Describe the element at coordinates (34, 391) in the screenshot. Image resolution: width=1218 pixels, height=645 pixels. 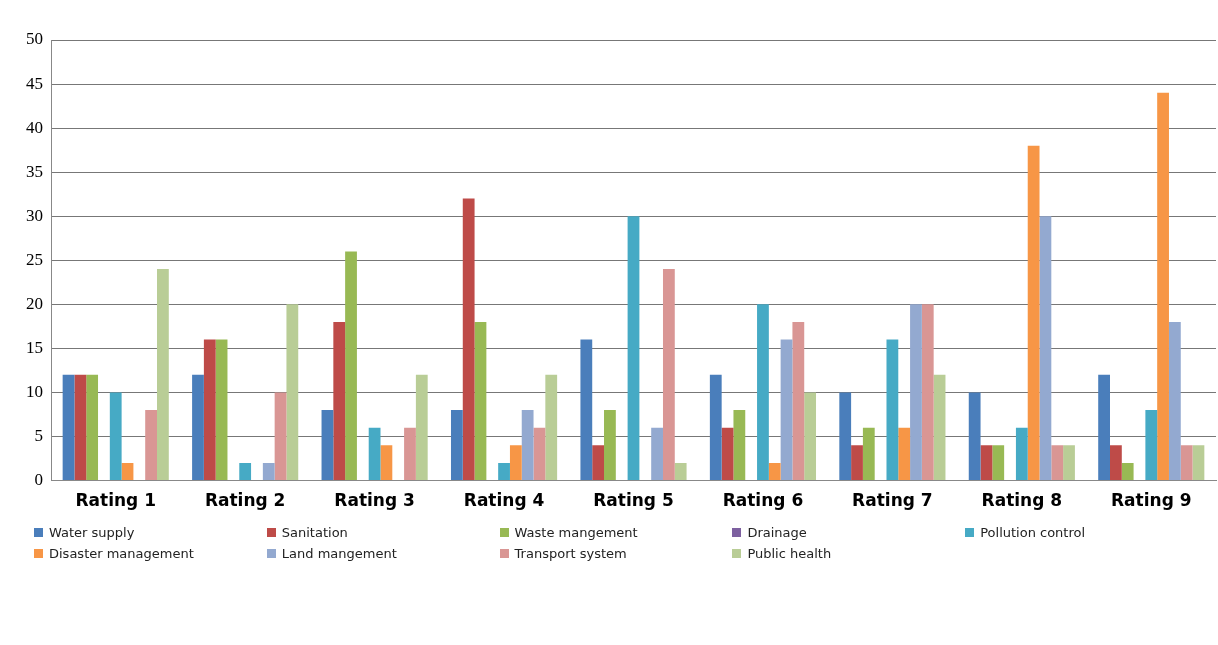
I see `y-tick-label: 10` at that location.